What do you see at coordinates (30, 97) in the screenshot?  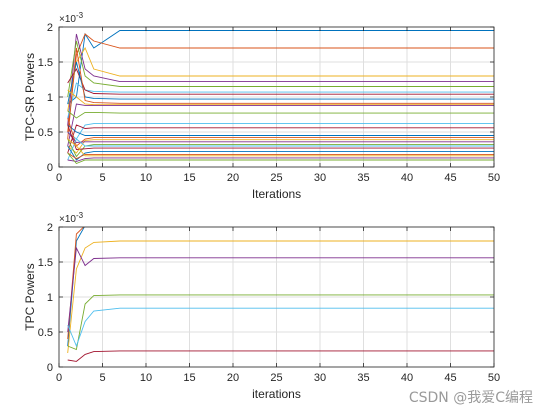 I see `y-axis-label: TPC-SR Powers` at bounding box center [30, 97].